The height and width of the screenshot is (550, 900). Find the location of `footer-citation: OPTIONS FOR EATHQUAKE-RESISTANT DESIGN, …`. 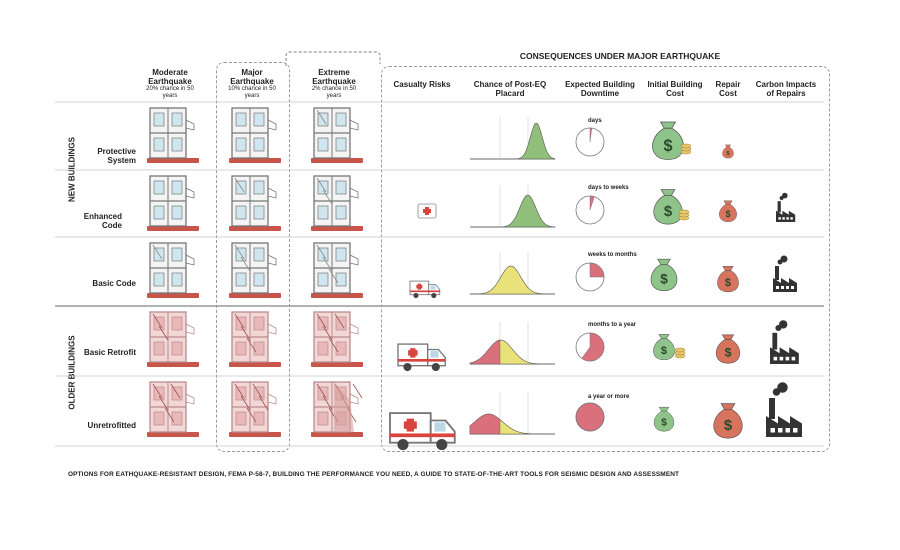

footer-citation: OPTIONS FOR EATHQUAKE-RESISTANT DESIGN, … is located at coordinates (374, 474).